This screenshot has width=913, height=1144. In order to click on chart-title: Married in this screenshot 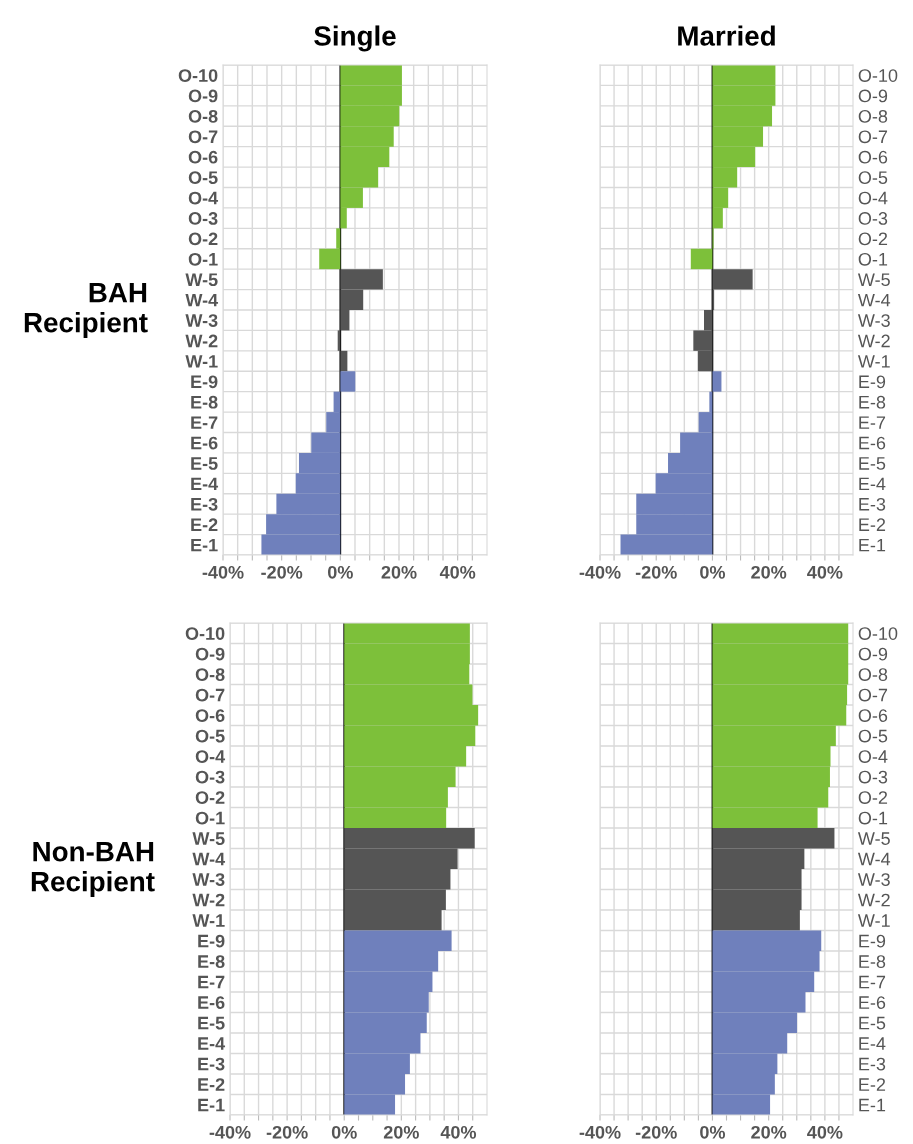, I will do `click(726, 35)`.